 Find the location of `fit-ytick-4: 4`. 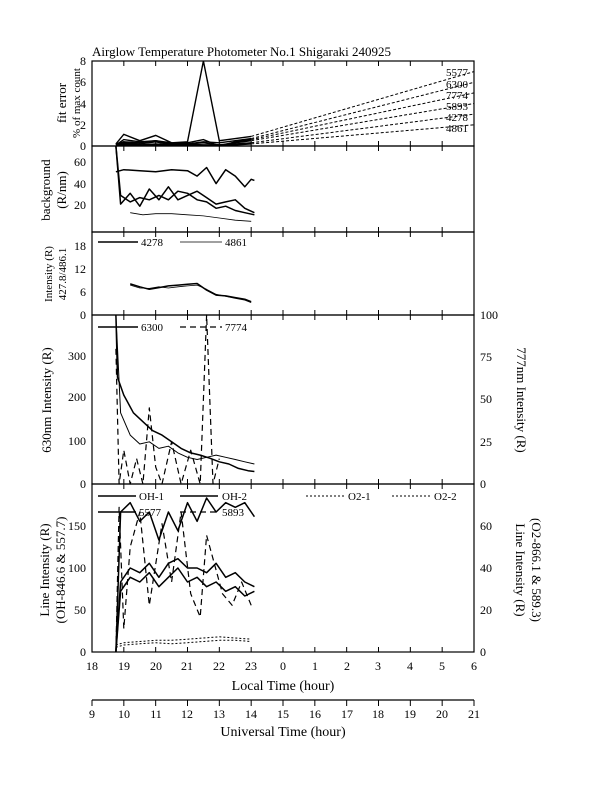

fit-ytick-4: 4 is located at coordinates (83, 104).